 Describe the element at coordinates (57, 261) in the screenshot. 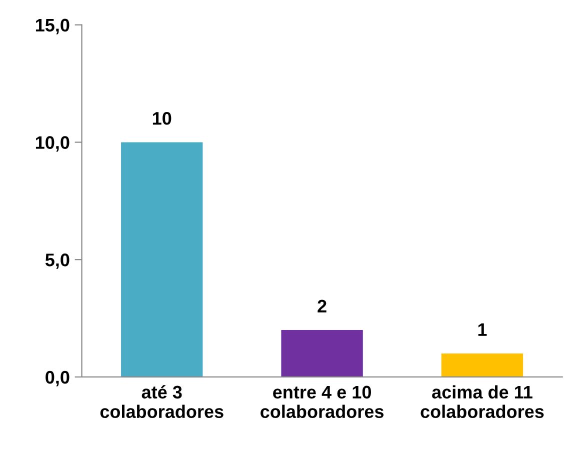

I see `y-tick-label: 5,0` at that location.